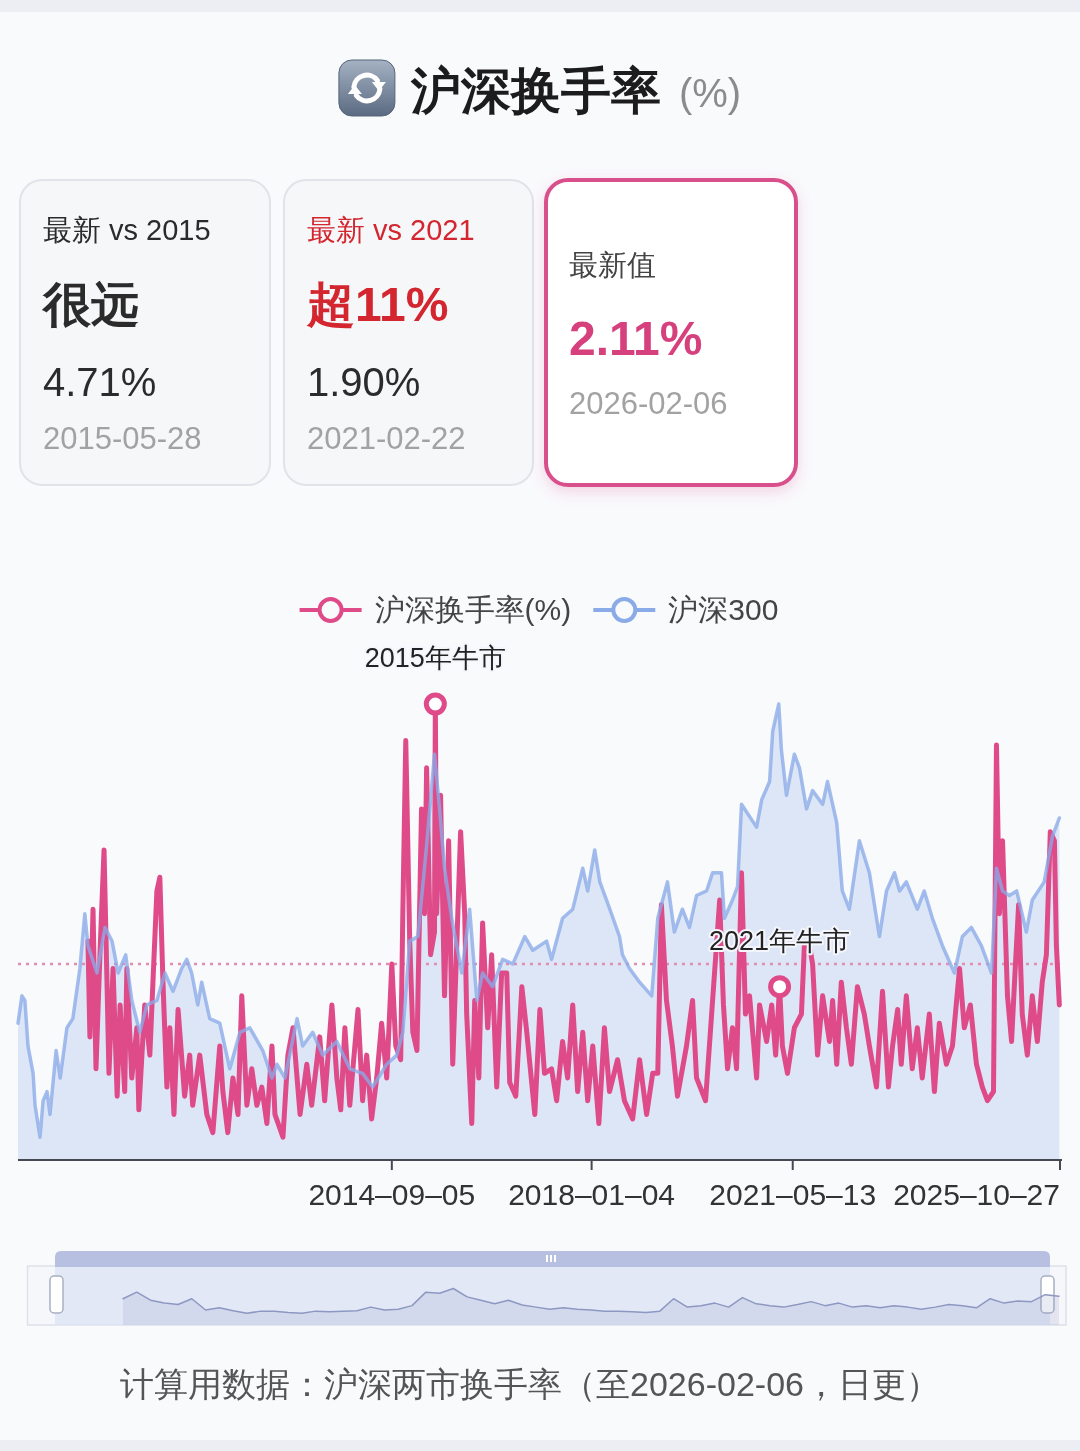 The width and height of the screenshot is (1080, 1451). Describe the element at coordinates (535, 91) in the screenshot. I see `text: 沪深换手率` at that location.